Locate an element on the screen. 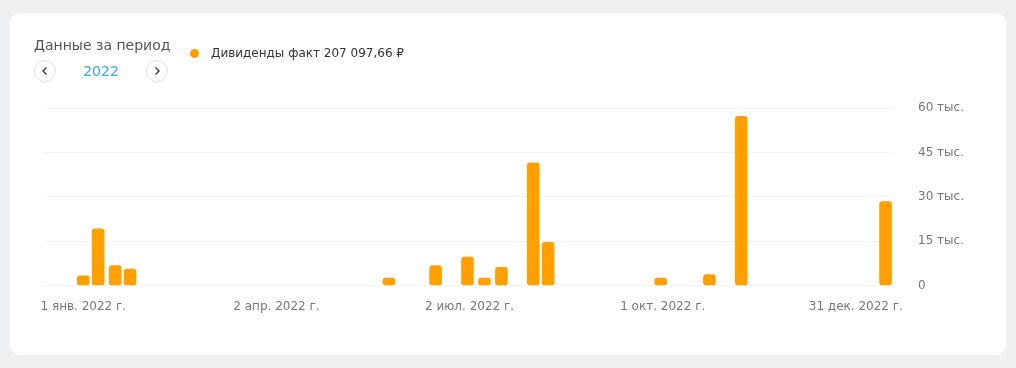  y-tick-label: 60 тыс. is located at coordinates (941, 107).